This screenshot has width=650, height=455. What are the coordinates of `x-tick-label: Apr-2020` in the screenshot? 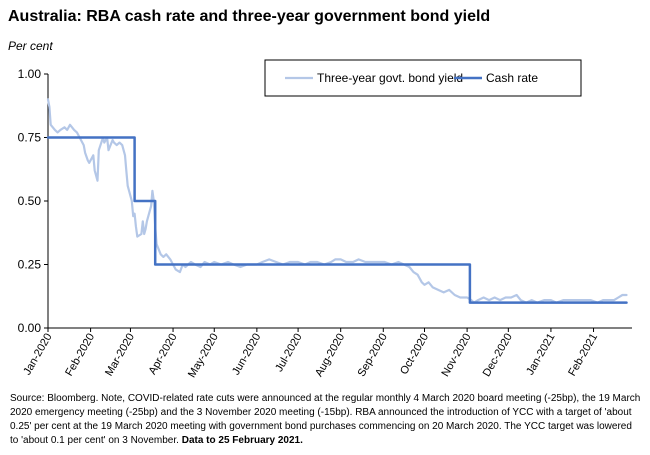 It's located at (163, 354).